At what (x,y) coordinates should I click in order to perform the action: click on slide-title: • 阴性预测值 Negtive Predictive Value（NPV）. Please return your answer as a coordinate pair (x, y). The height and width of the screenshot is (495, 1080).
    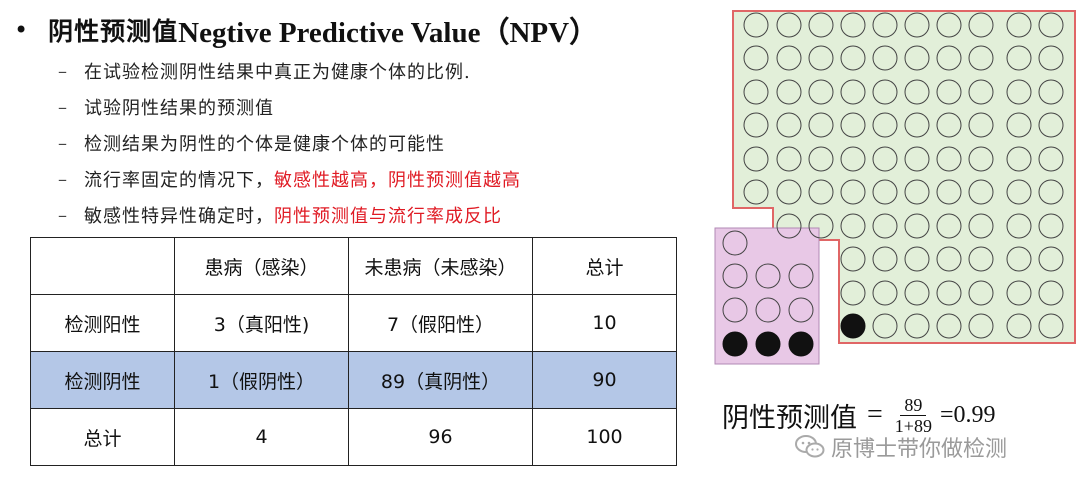
    Looking at the image, I should click on (306, 30).